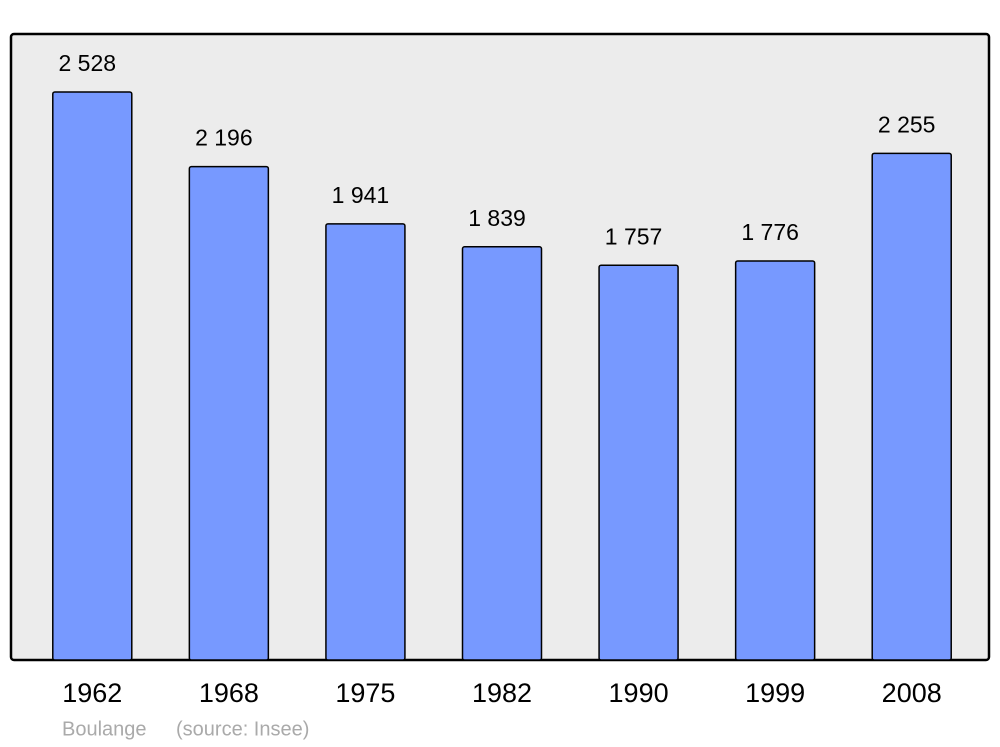 This screenshot has height=747, width=1000. I want to click on x-tick-label: 1990, so click(639, 693).